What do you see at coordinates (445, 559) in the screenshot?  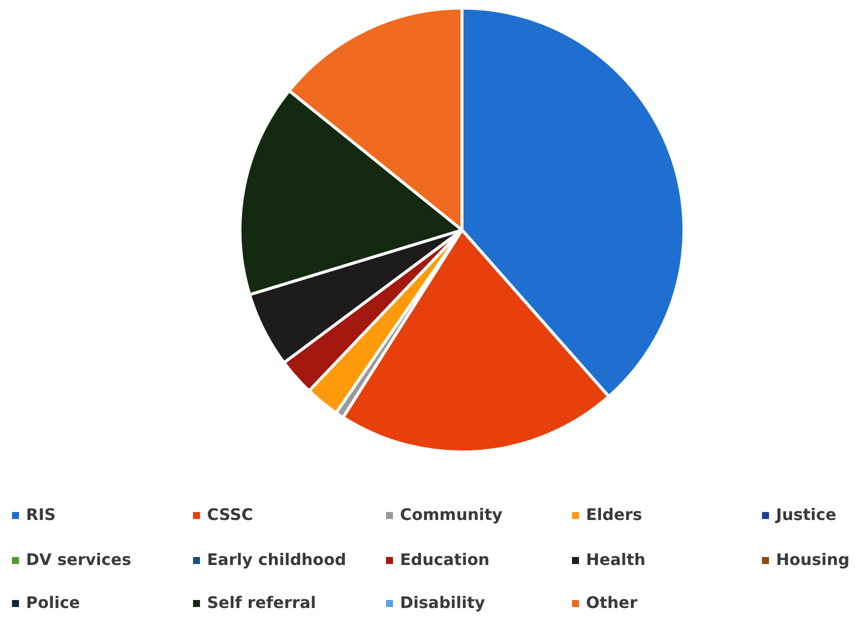 I see `legend-label: Education` at bounding box center [445, 559].